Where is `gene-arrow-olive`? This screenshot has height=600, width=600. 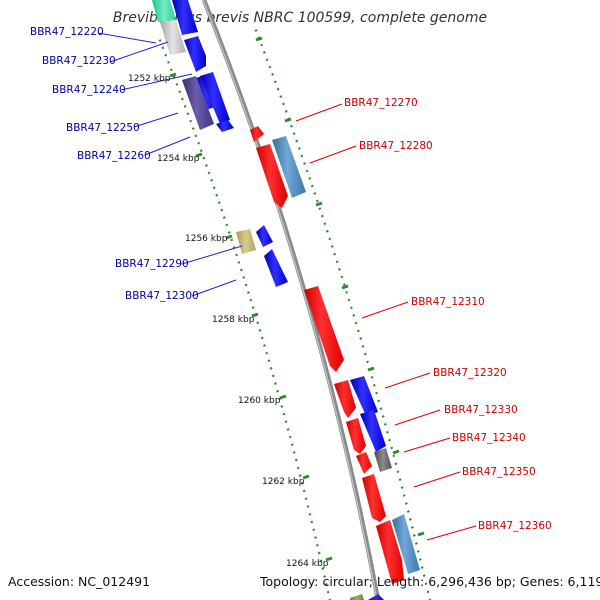
gene-arrow-olive is located at coordinates (357, 597).